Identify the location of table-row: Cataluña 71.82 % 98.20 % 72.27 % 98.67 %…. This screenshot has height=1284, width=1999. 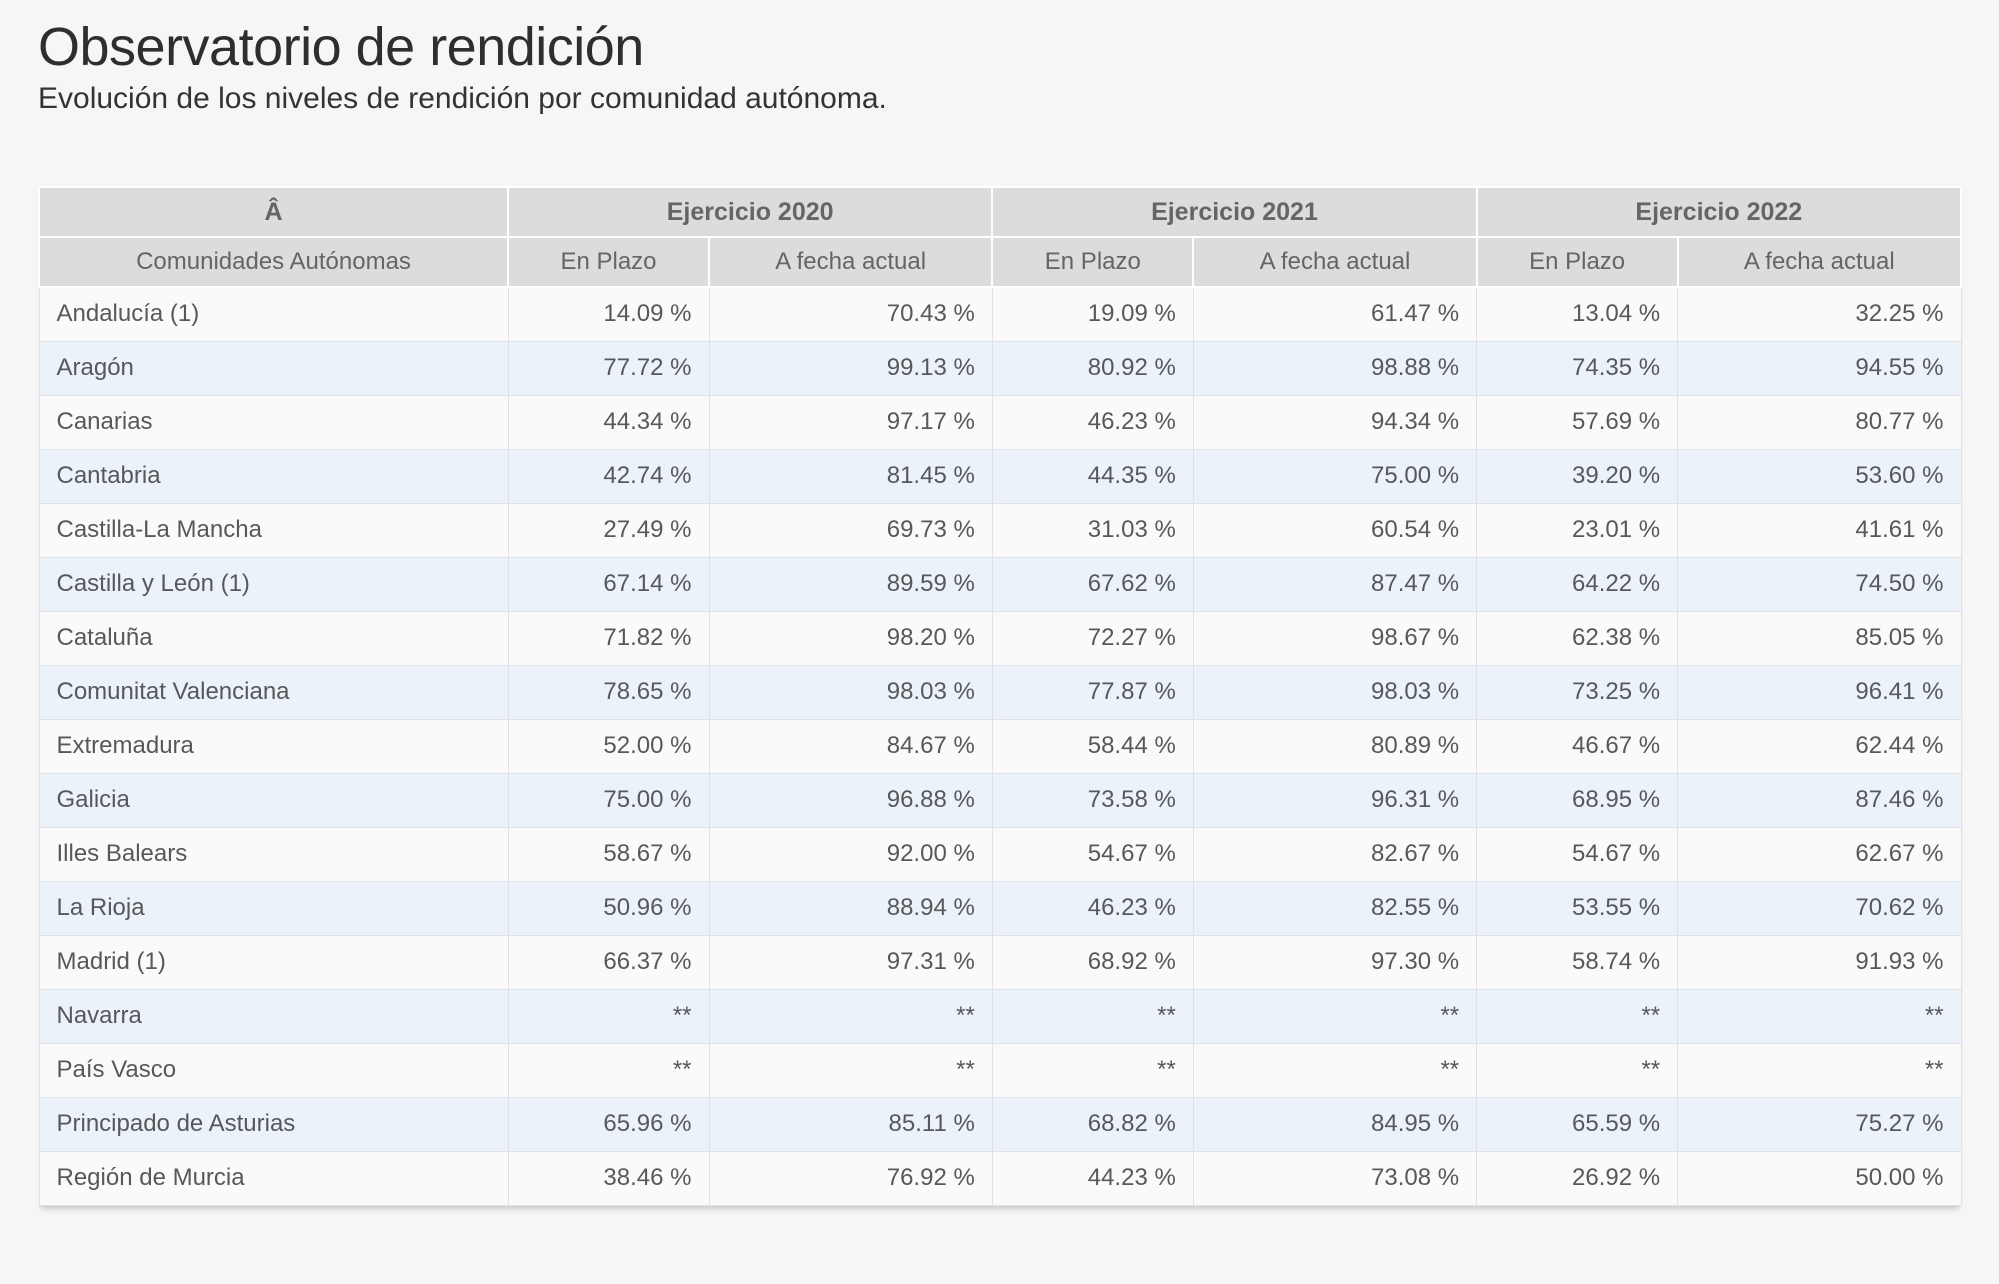
(1000, 638).